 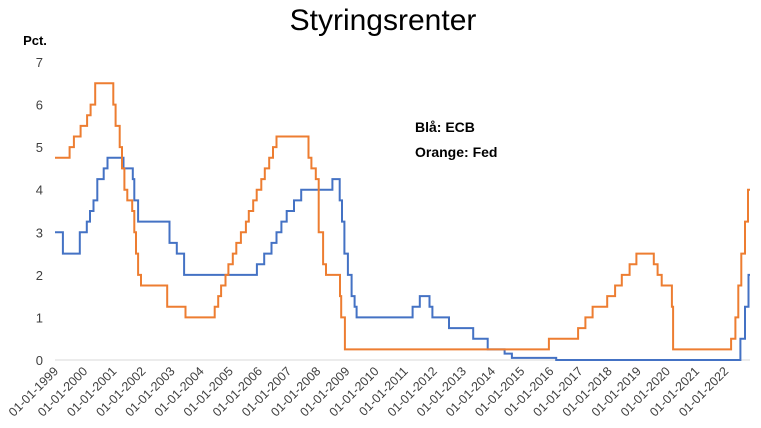 I want to click on y-tick-label: 1, so click(x=39, y=317).